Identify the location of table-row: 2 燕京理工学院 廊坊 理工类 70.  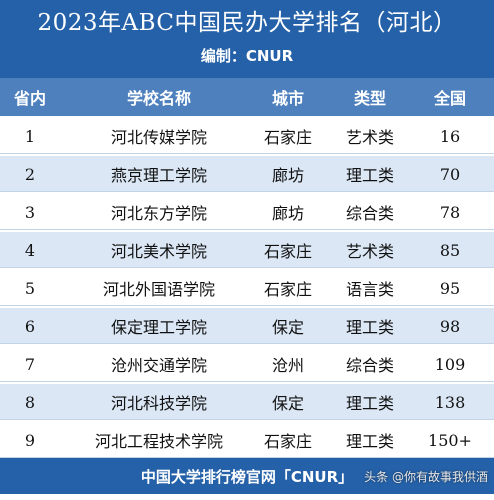
(247, 174).